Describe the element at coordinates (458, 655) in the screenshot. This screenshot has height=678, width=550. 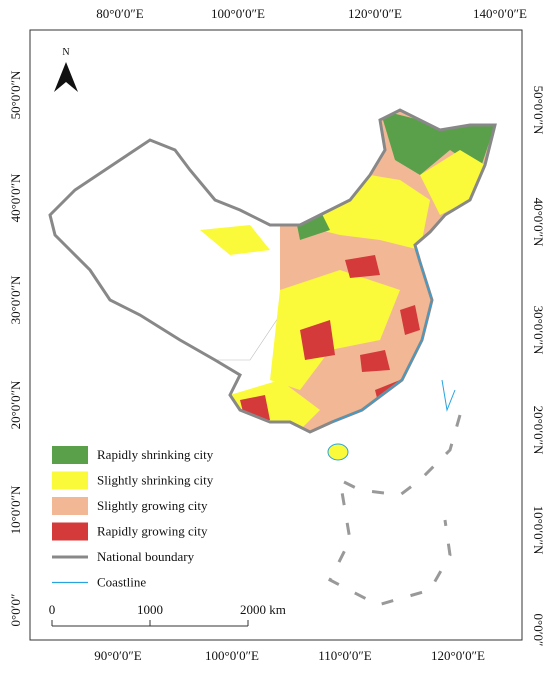
I see `bottom-label: 120°0′0″E` at that location.